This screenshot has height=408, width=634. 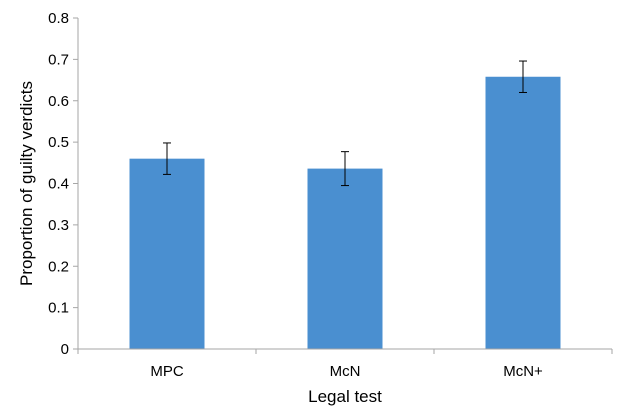 What do you see at coordinates (58, 142) in the screenshot?
I see `y-tick-label: 0.5` at bounding box center [58, 142].